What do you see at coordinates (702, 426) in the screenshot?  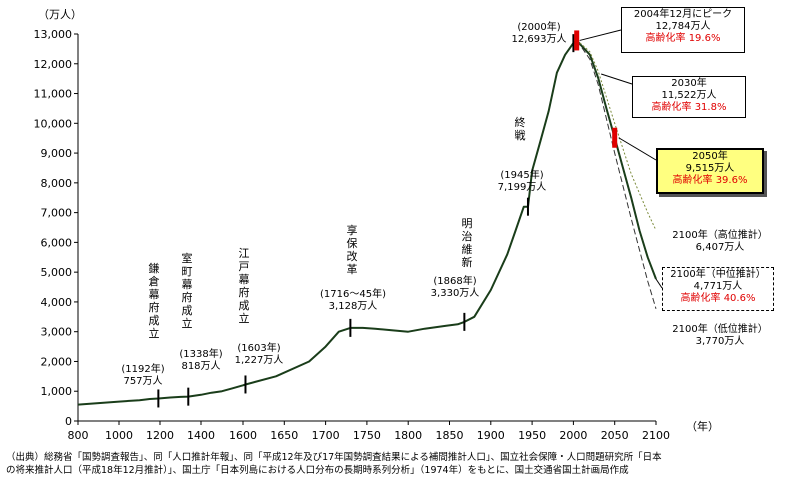 I see `x-axis-unit-label: （年）` at bounding box center [702, 426].